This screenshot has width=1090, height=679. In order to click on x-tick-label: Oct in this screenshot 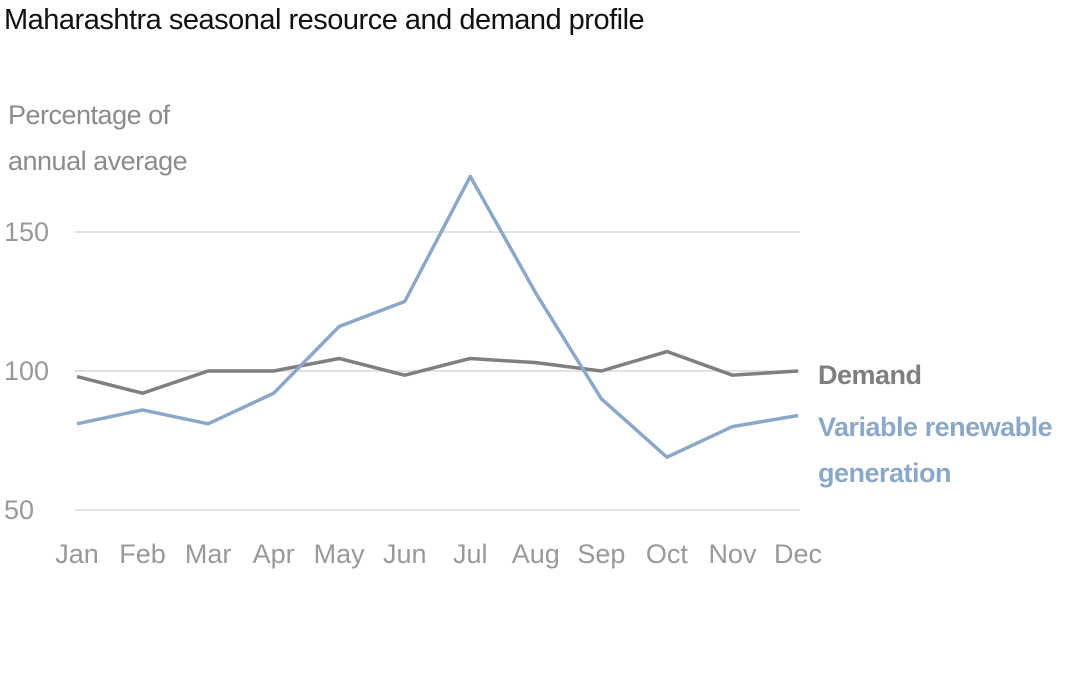, I will do `click(667, 554)`.